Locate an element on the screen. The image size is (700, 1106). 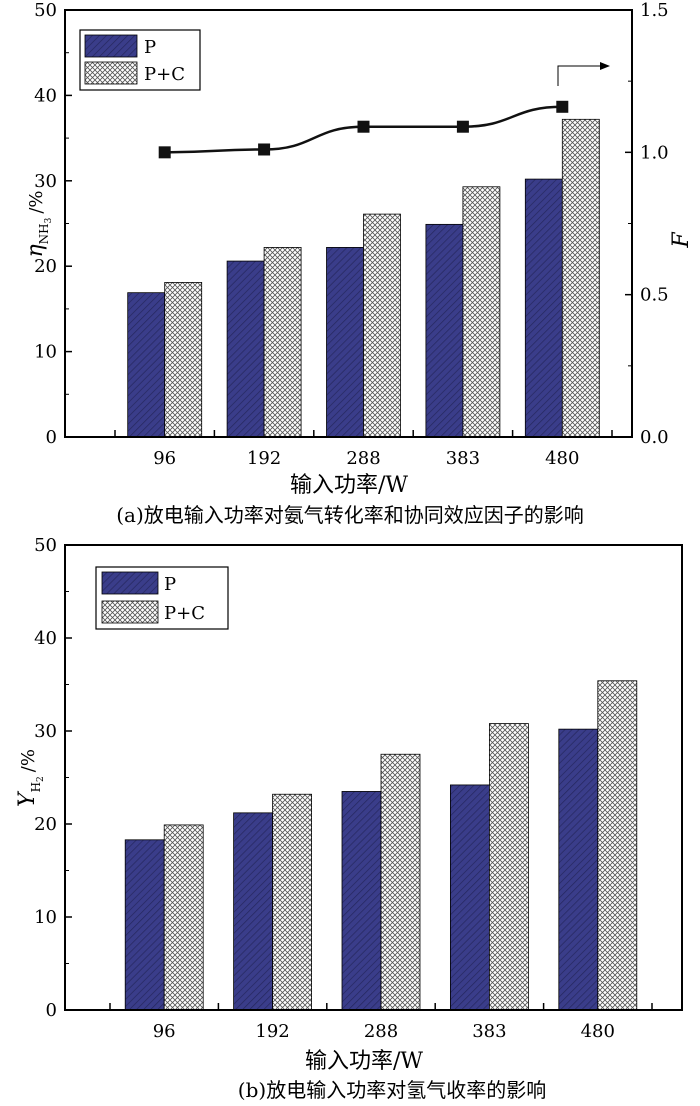
y2-tick-label: 1.5 is located at coordinates (654, 10).